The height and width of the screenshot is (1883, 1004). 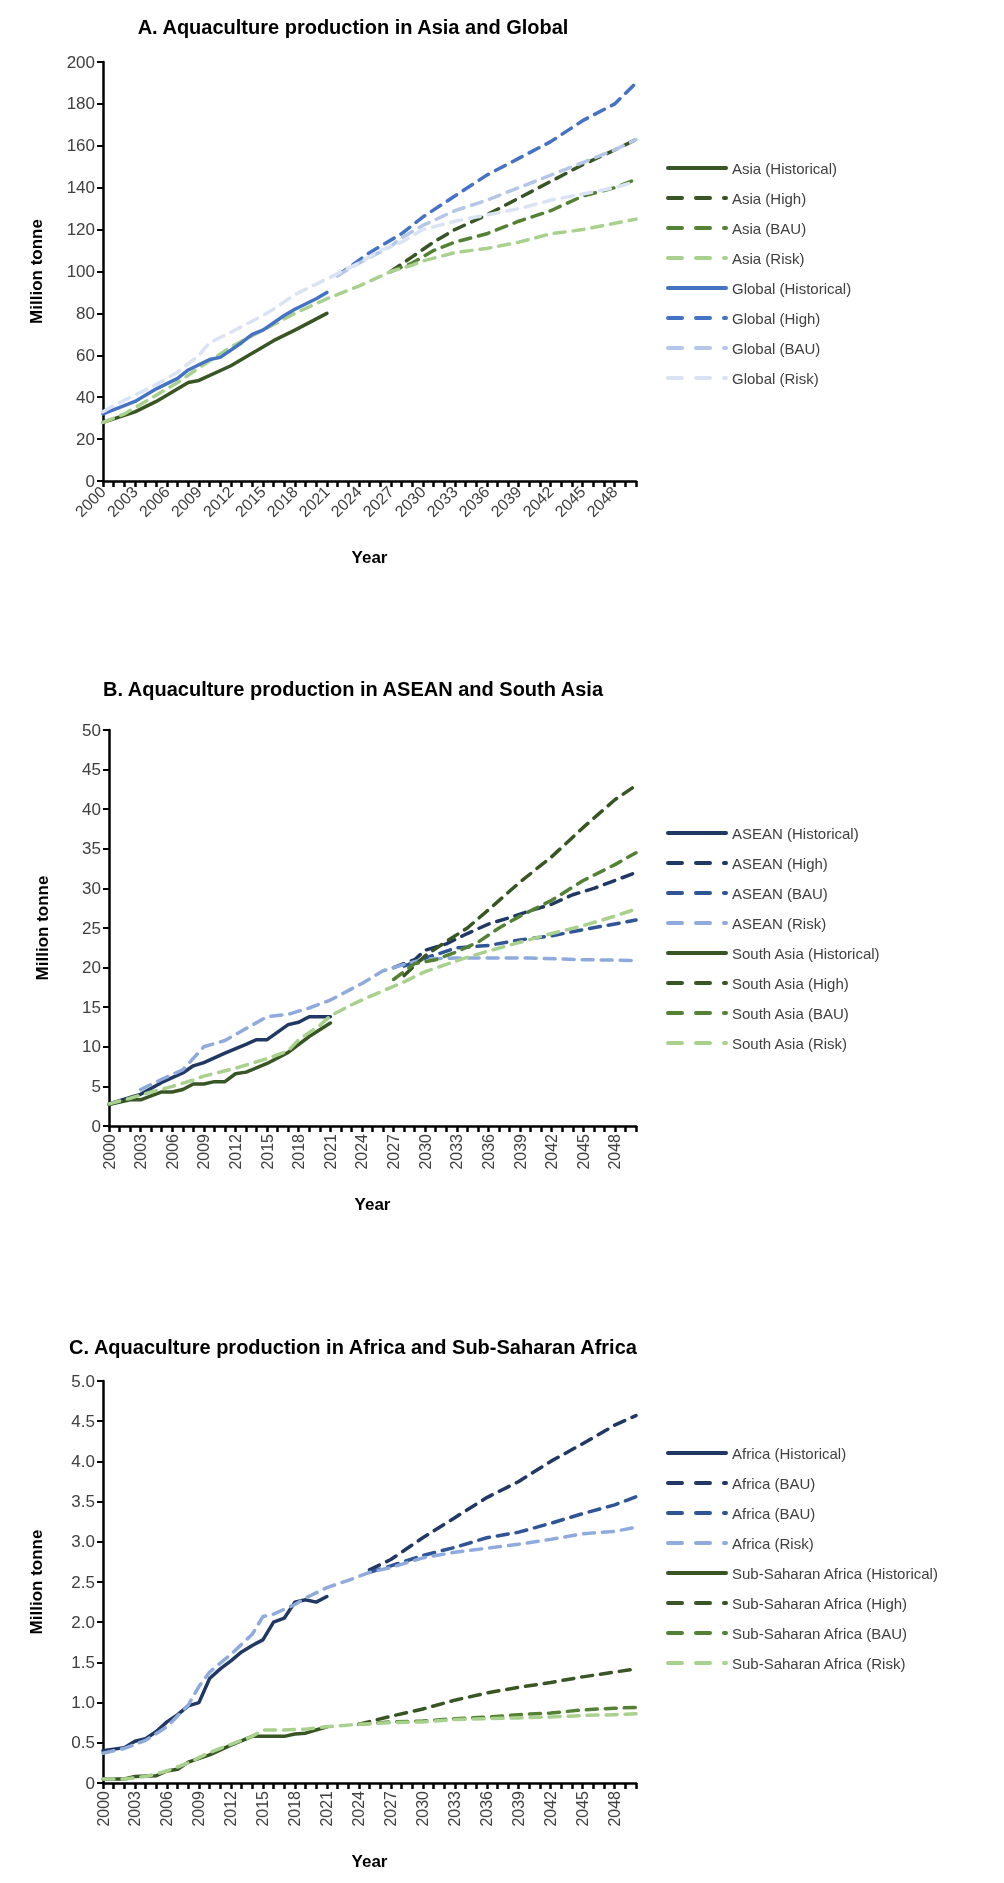 What do you see at coordinates (785, 168) in the screenshot?
I see `legend-label: Asia (Historical)` at bounding box center [785, 168].